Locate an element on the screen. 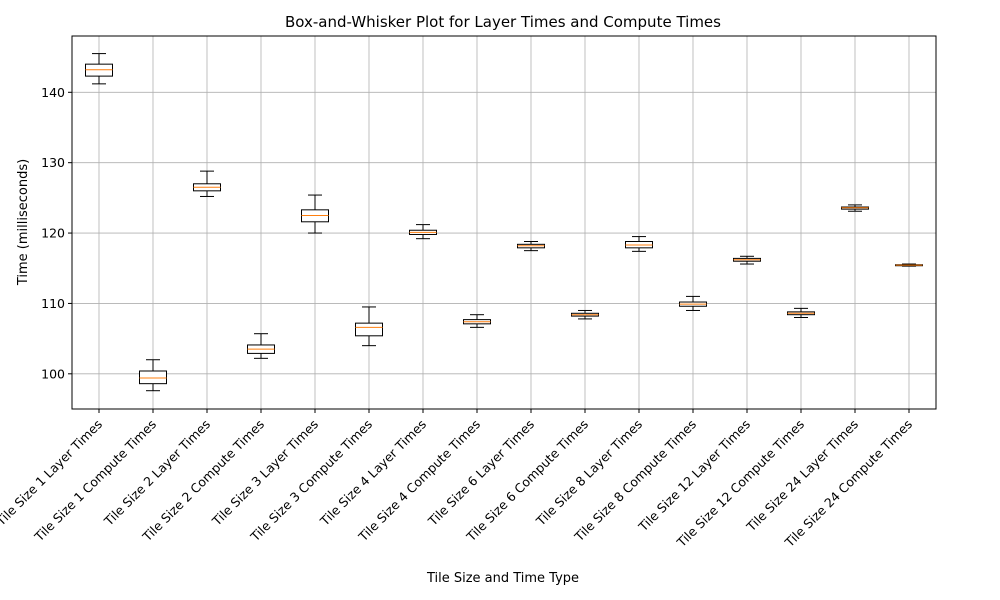 This screenshot has width=1000, height=600. x-tick-label: Tile Size 2 Layer Times is located at coordinates (156, 473).